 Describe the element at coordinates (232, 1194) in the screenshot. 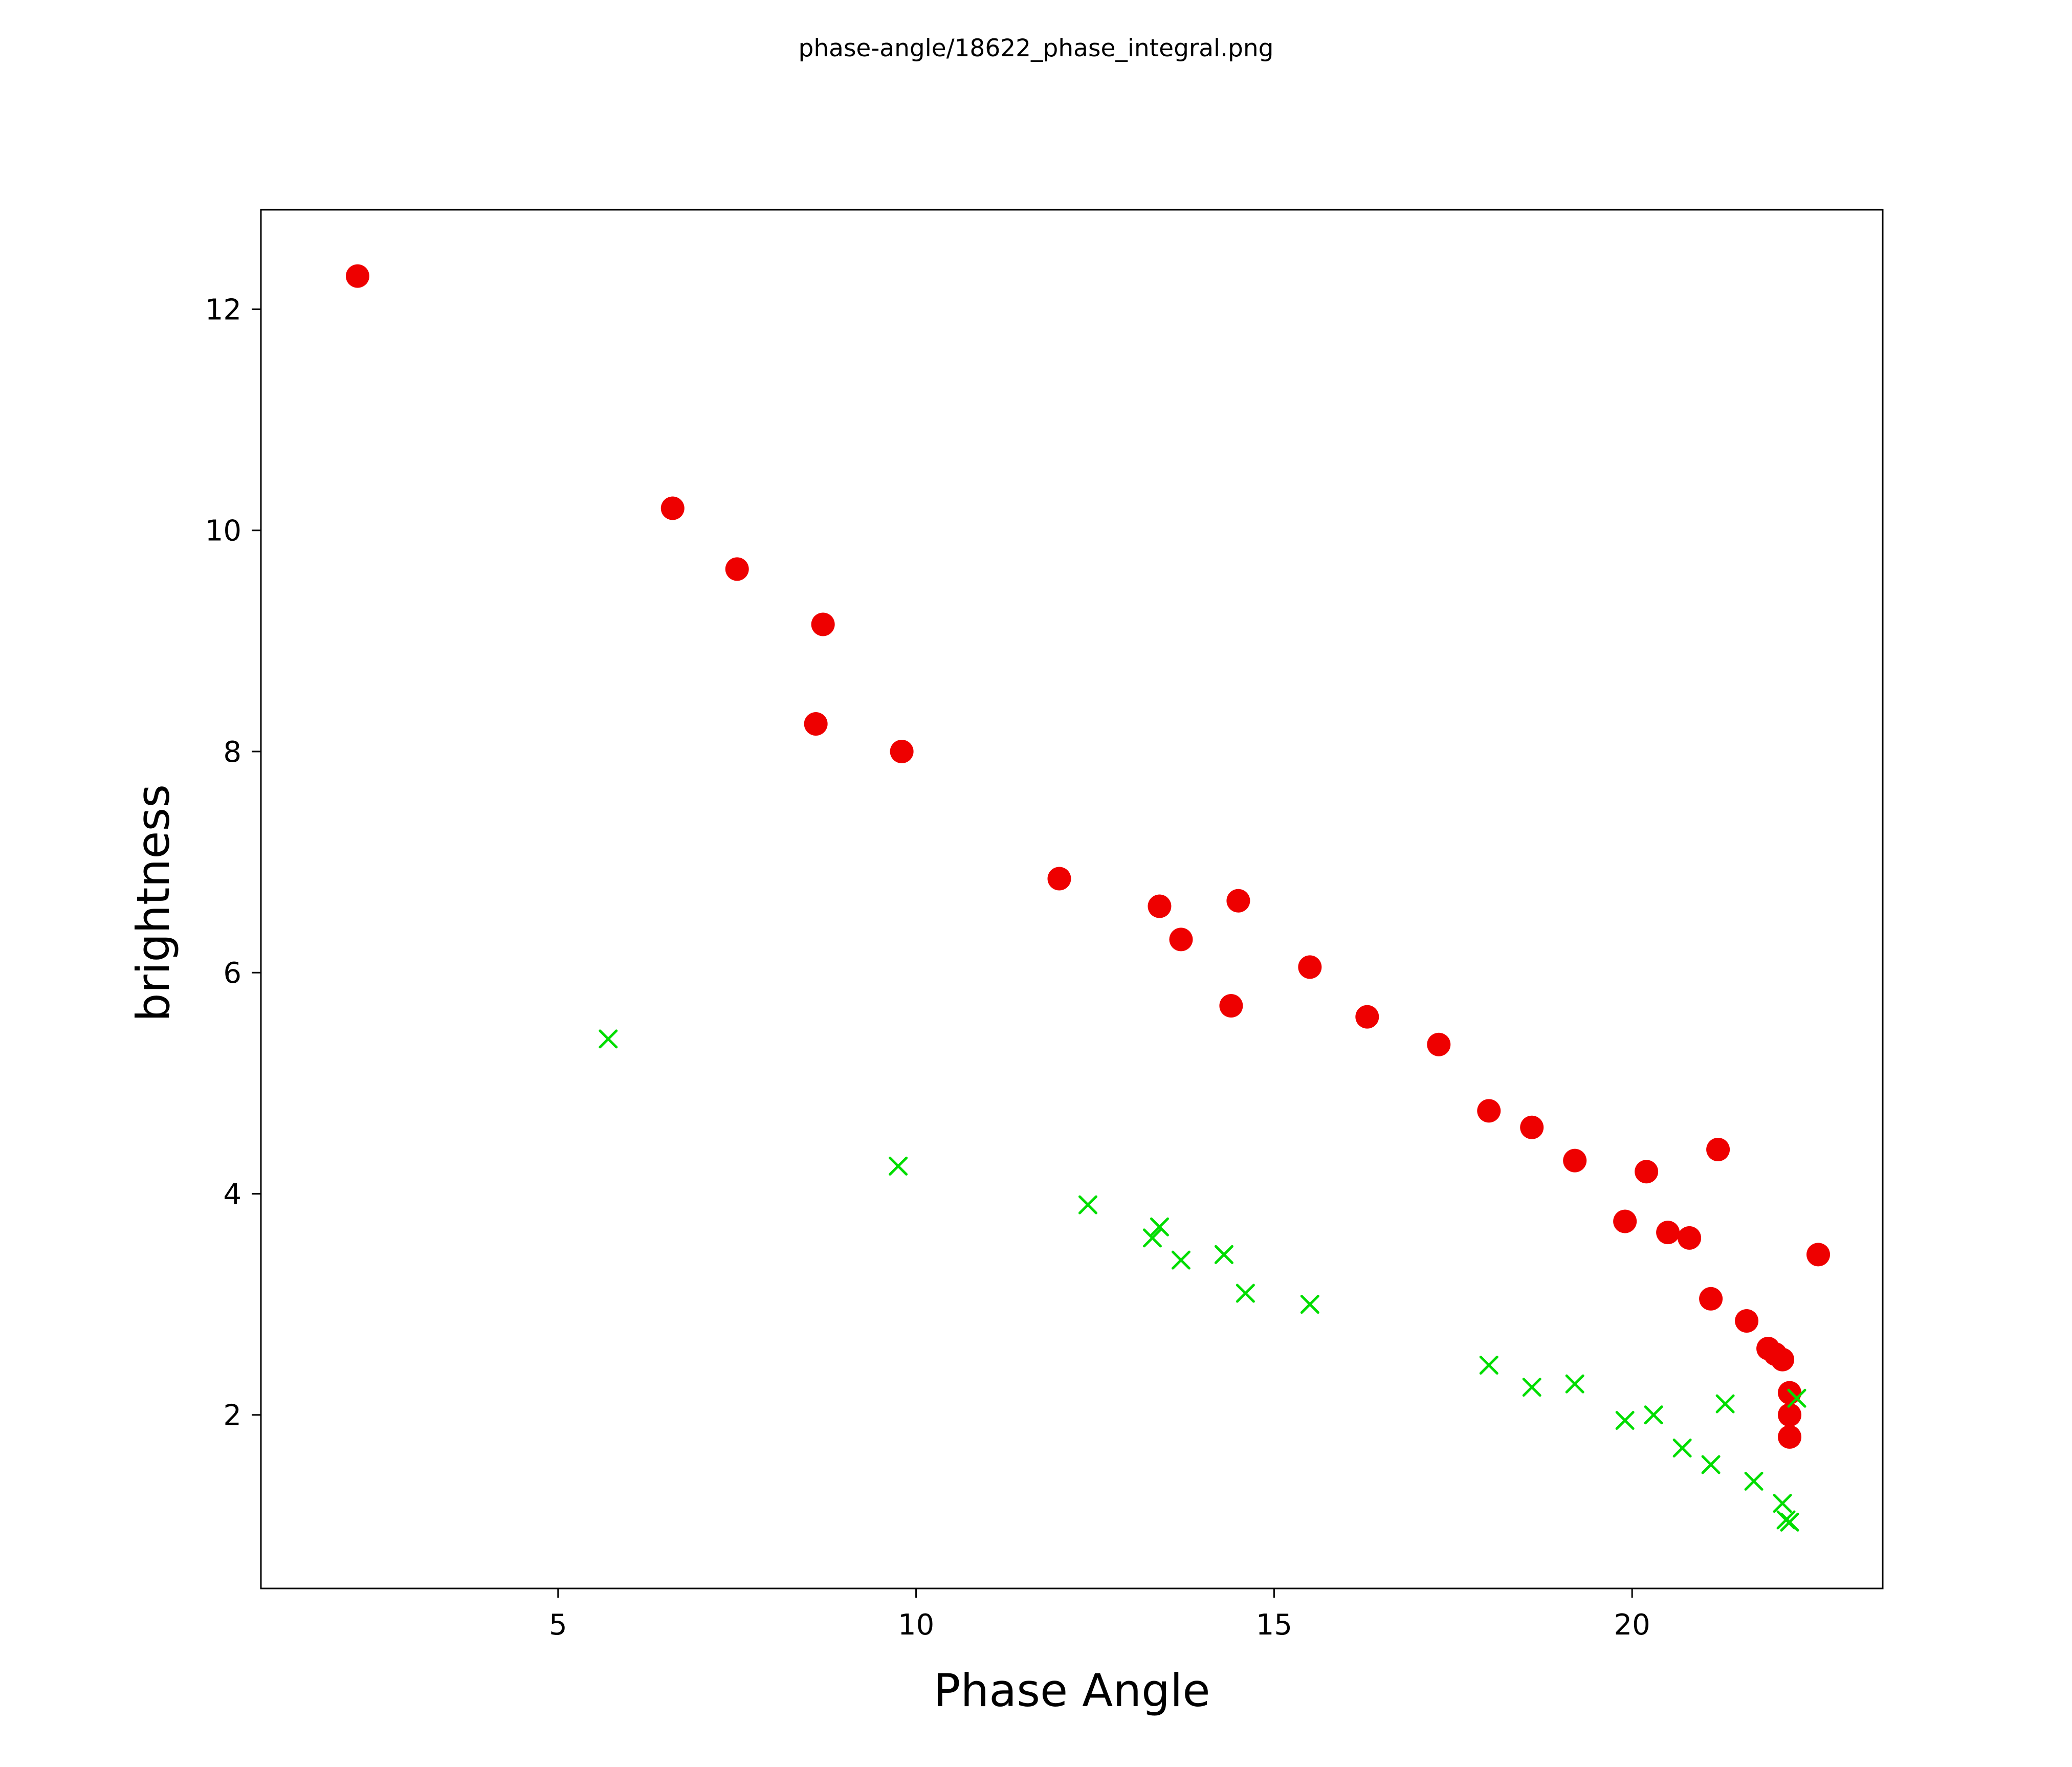

I see `y-tick-label: 4` at that location.